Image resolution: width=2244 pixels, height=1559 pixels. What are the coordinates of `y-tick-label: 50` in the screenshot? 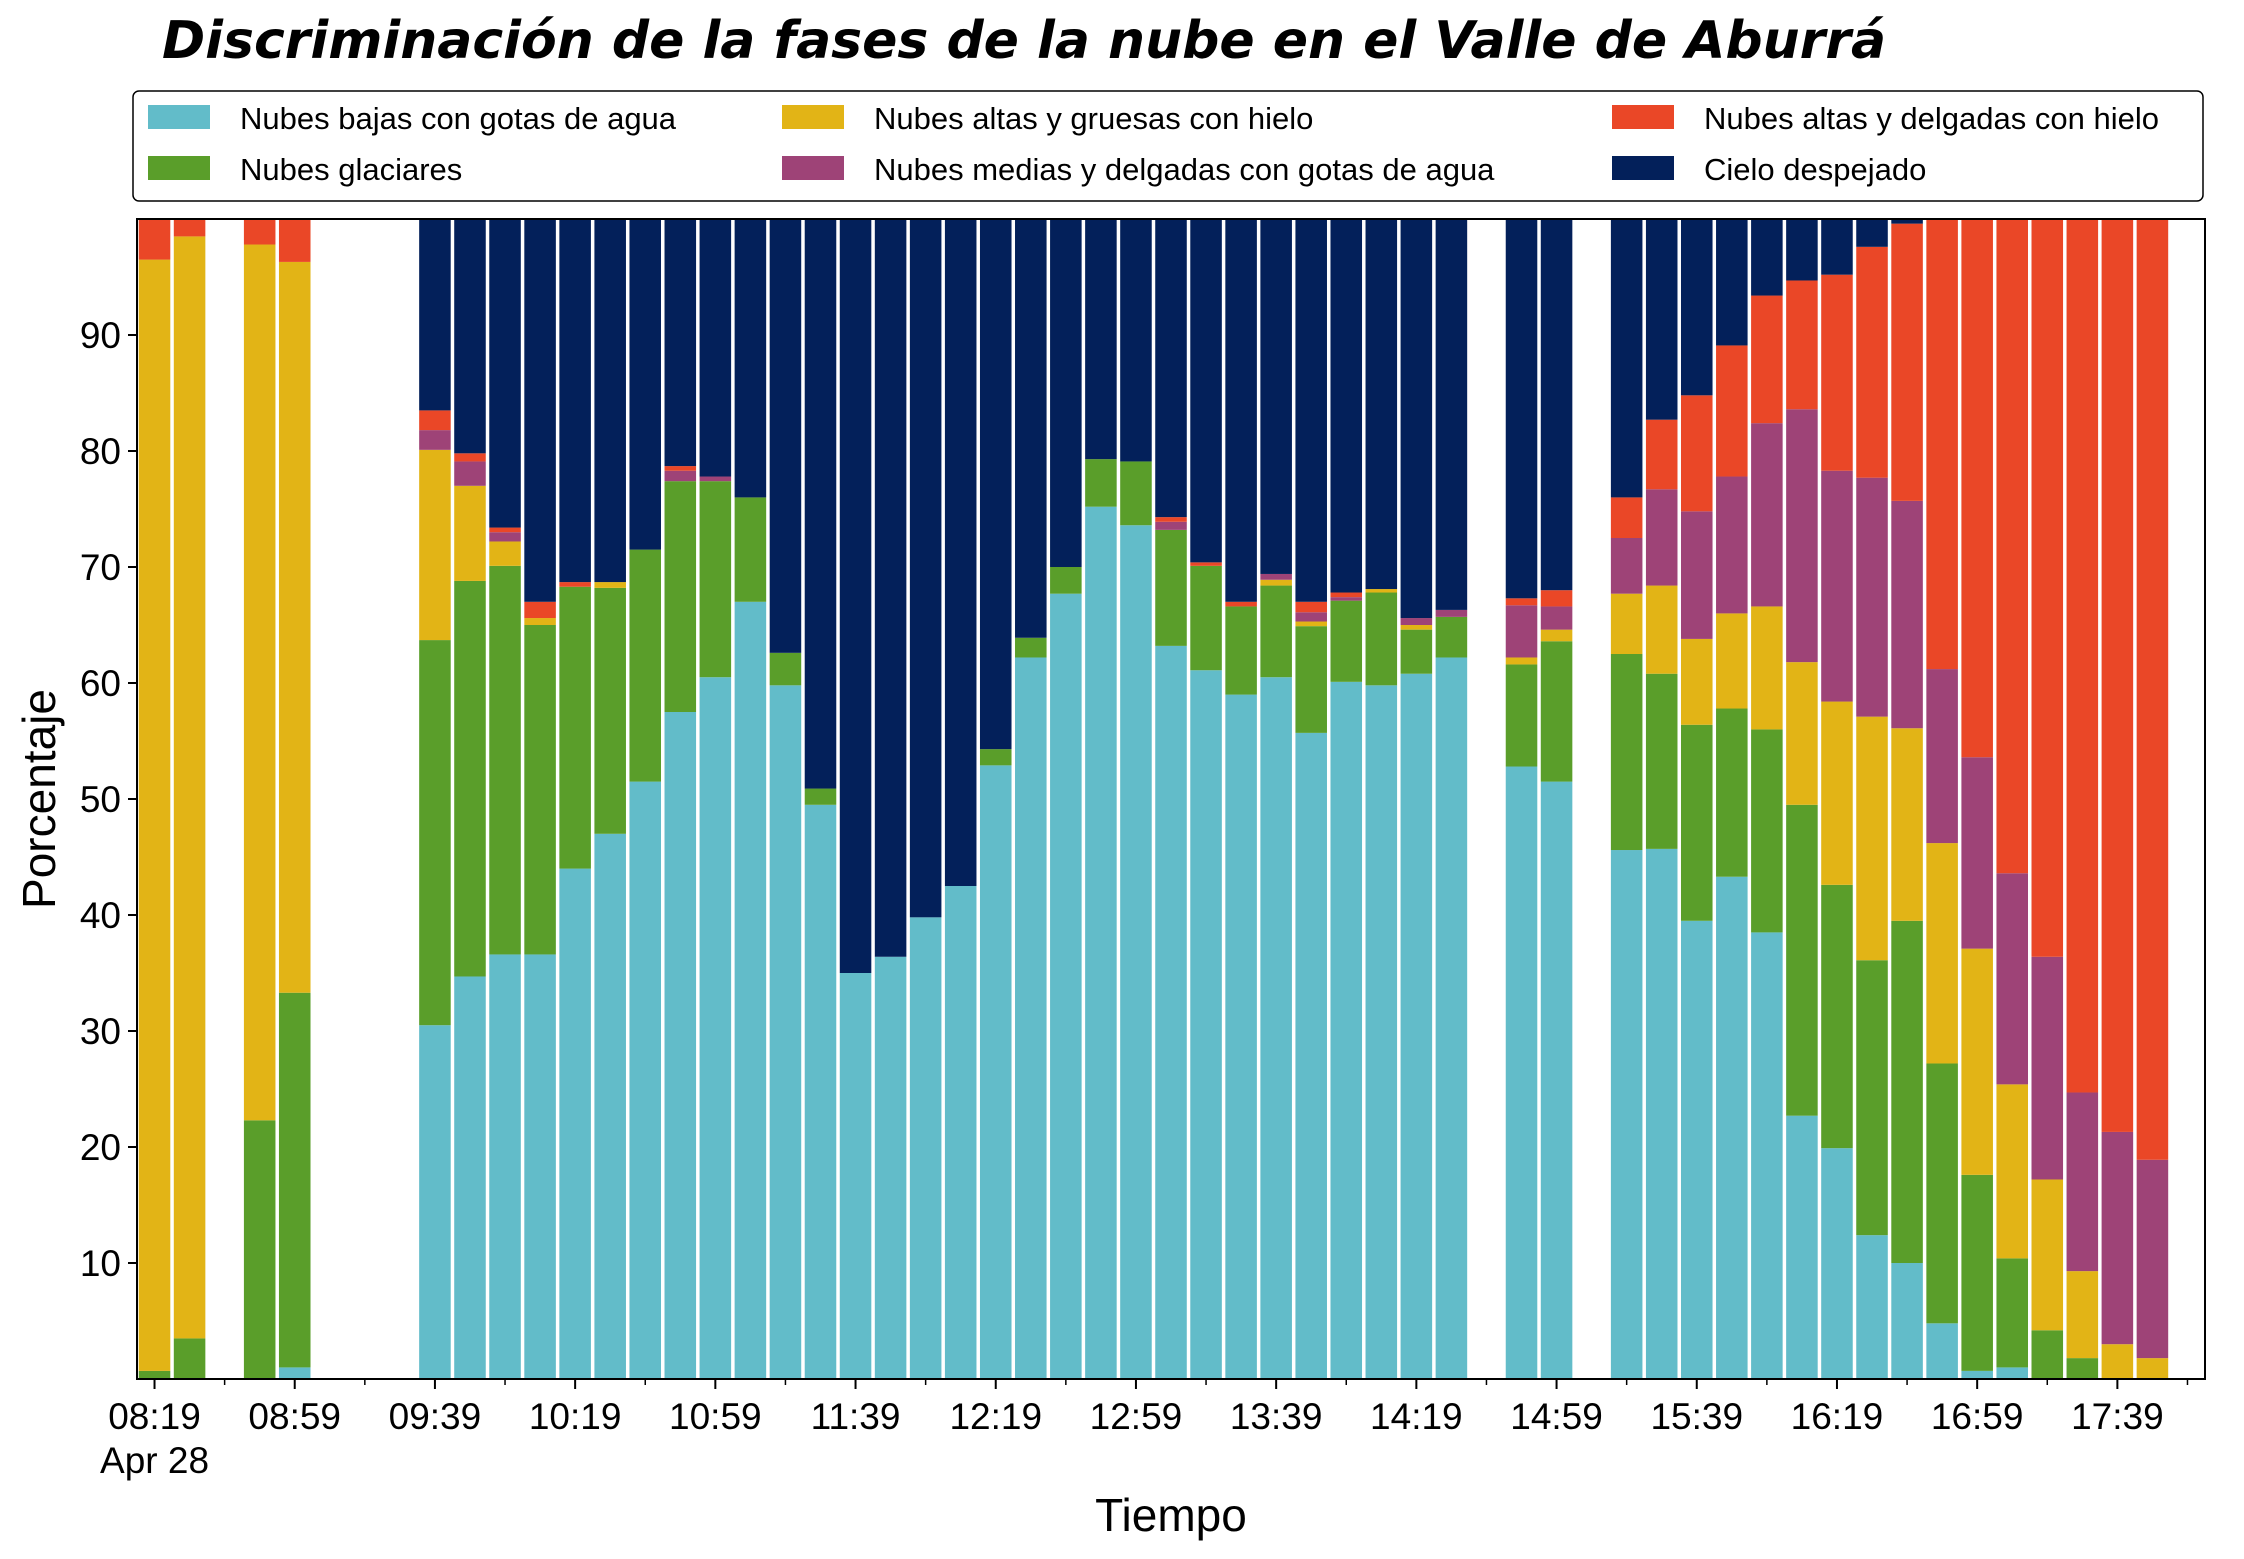 It's located at (100, 799).